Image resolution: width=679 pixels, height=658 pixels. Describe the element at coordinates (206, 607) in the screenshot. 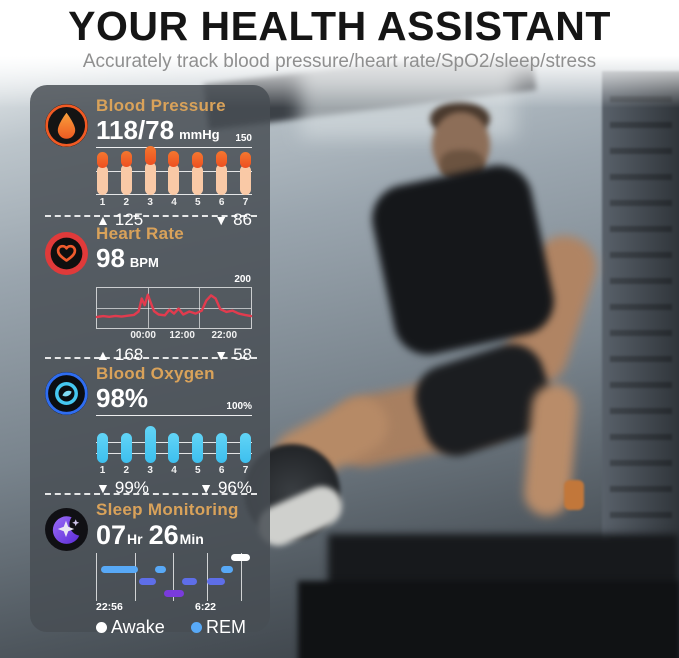

I see `sleep-end-time: 6:22` at that location.